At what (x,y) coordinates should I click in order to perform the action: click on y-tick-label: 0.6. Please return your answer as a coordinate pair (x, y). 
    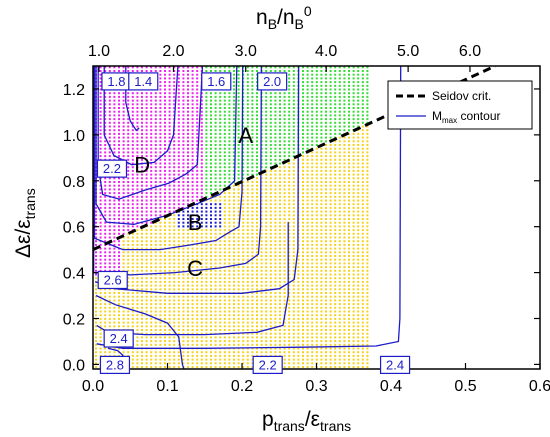
    Looking at the image, I should click on (74, 228).